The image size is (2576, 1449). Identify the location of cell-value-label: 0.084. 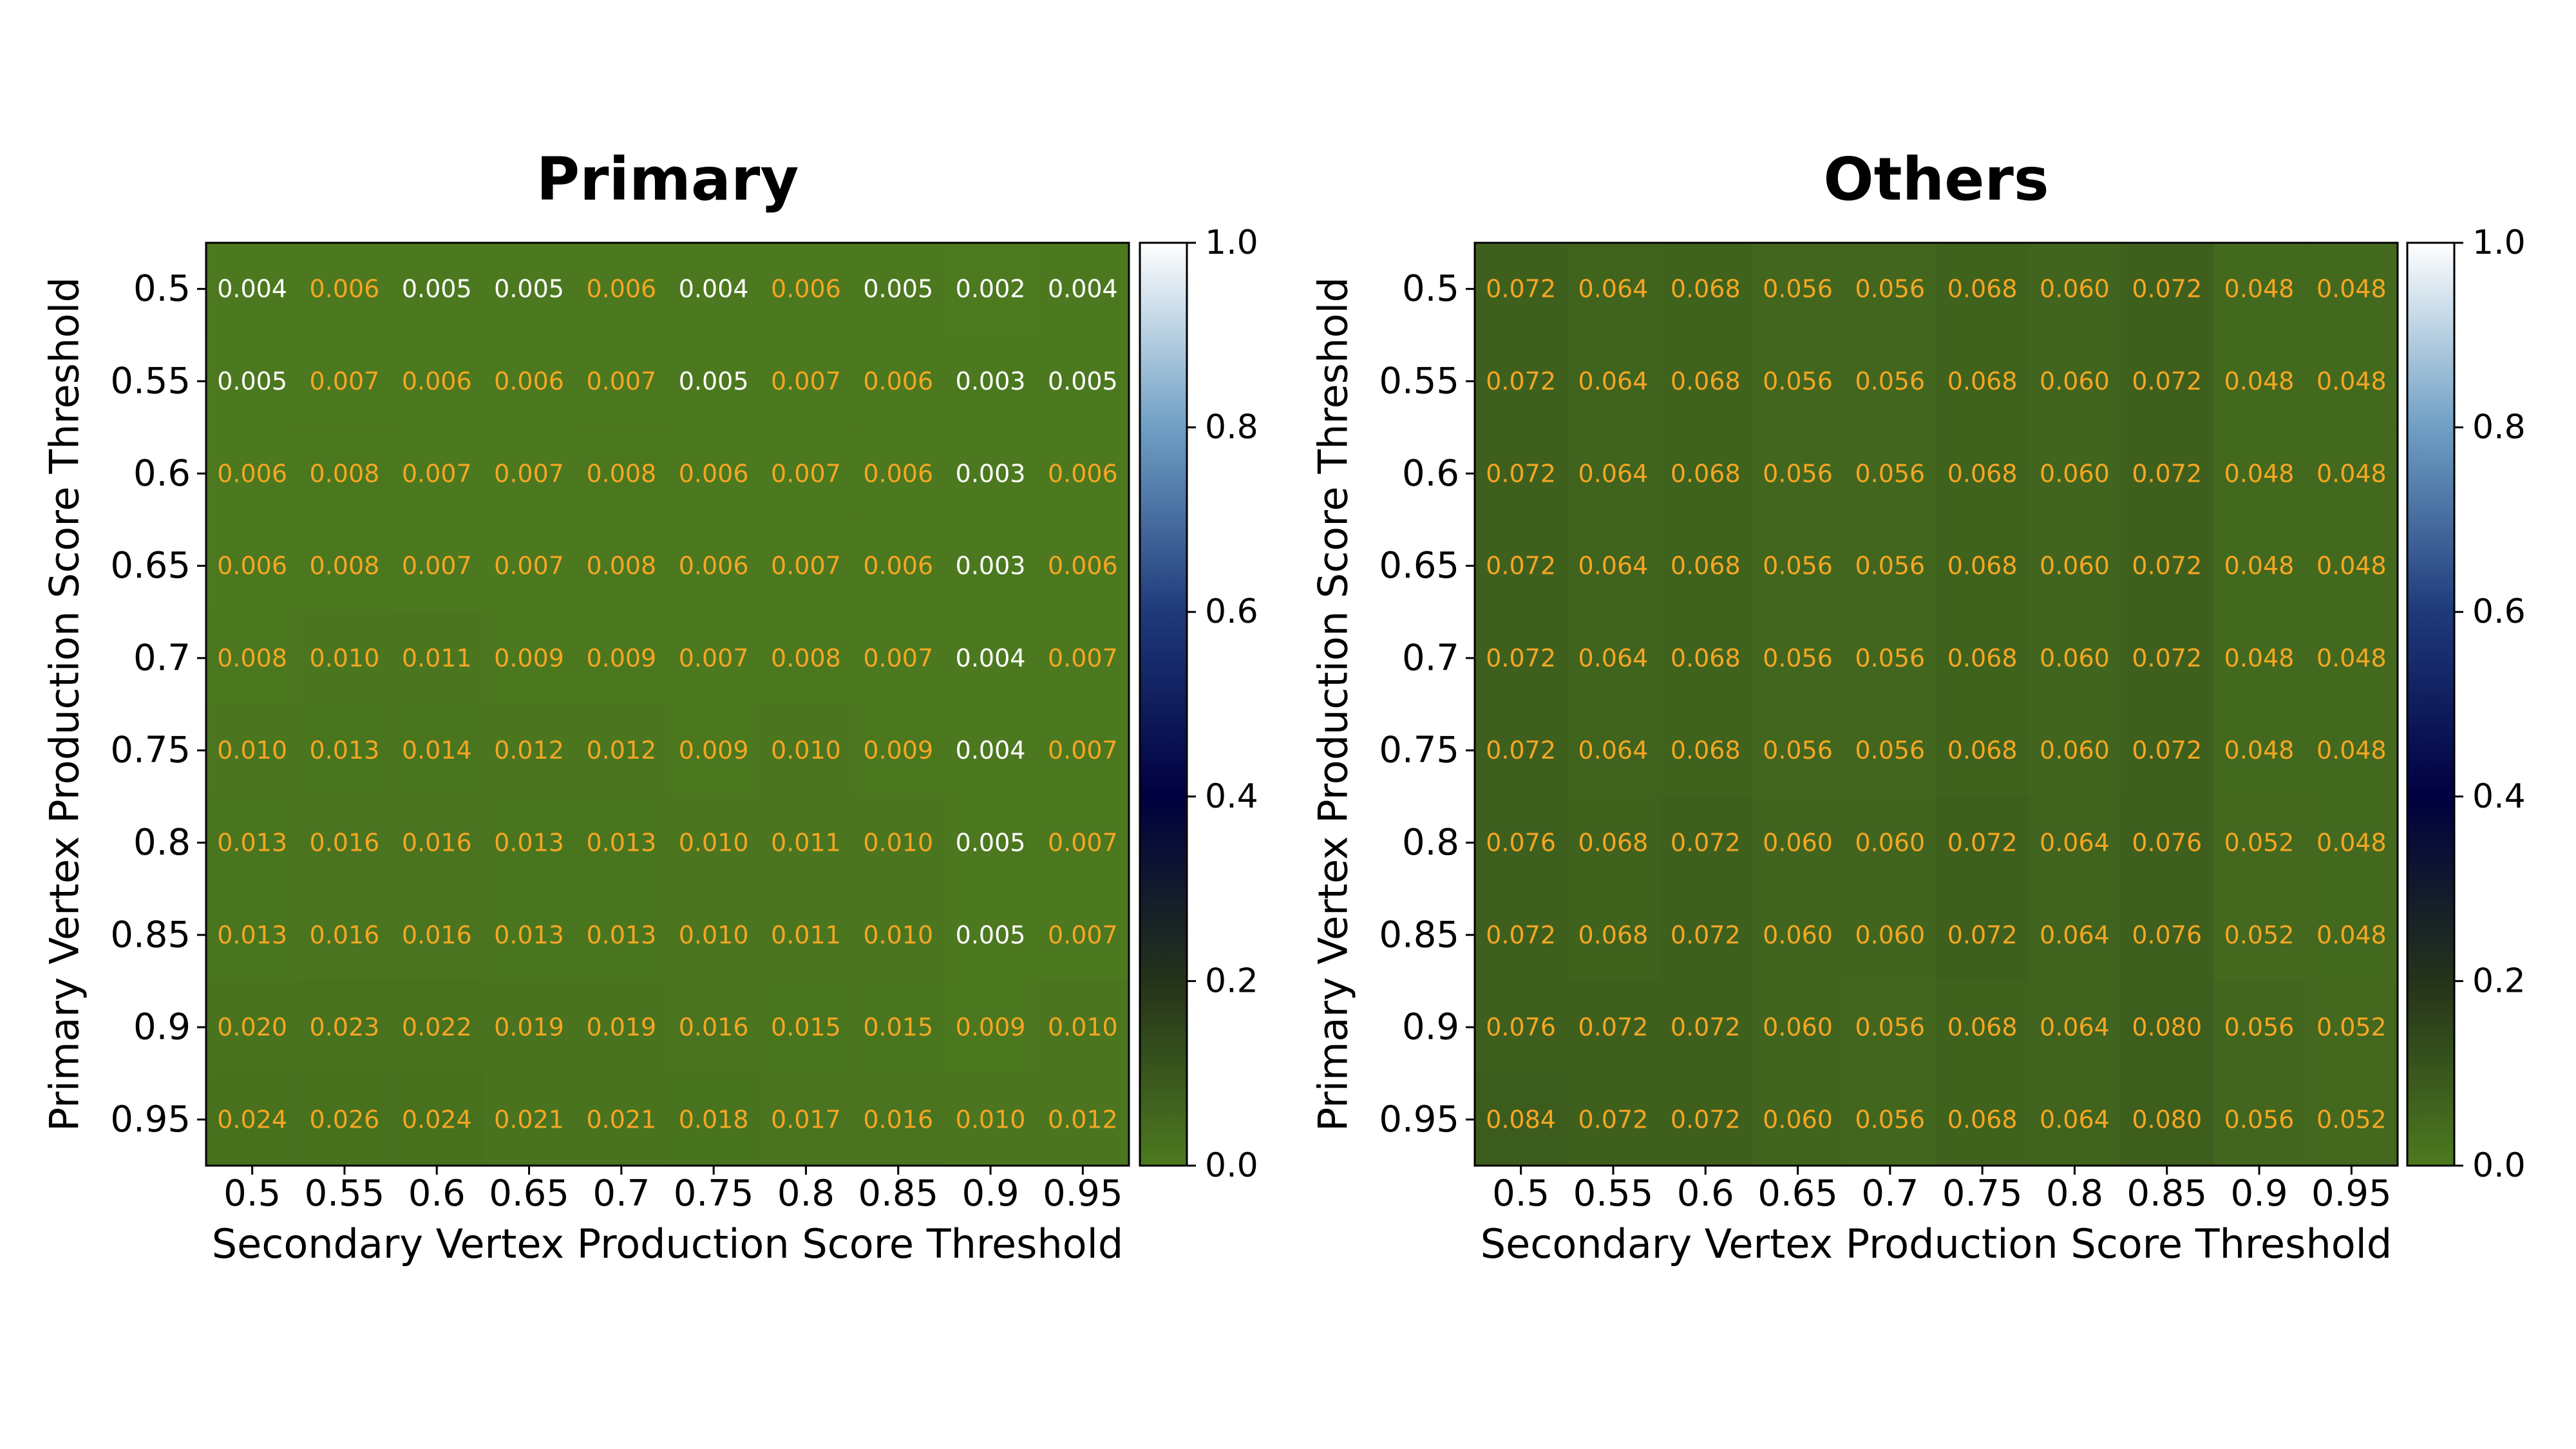
(1521, 1119).